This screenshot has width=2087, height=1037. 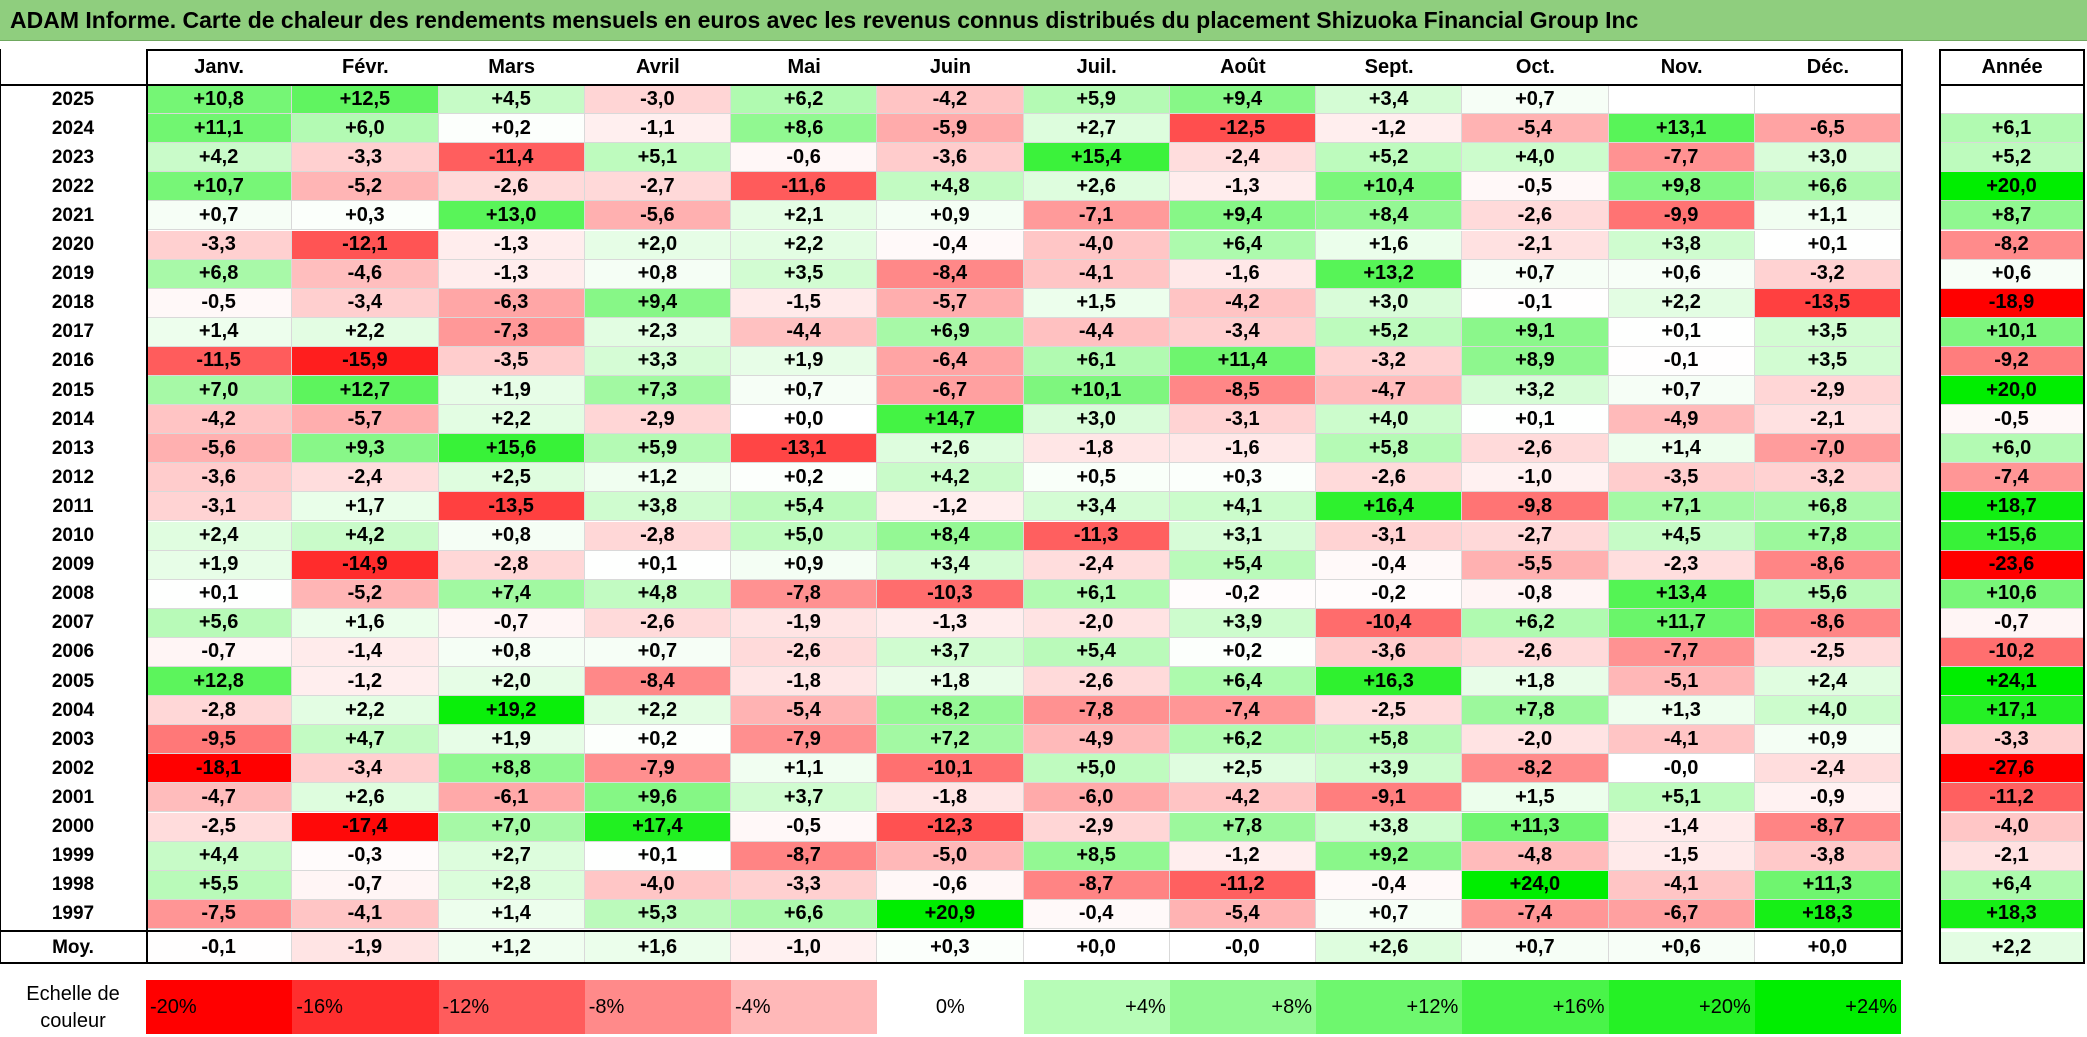 What do you see at coordinates (950, 361) in the screenshot?
I see `heatmap-cell: -6,4` at bounding box center [950, 361].